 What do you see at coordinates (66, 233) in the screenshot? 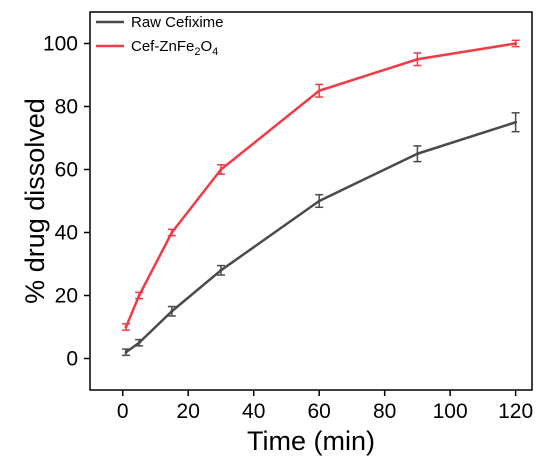
I see `y-tick-label: 40` at bounding box center [66, 233].